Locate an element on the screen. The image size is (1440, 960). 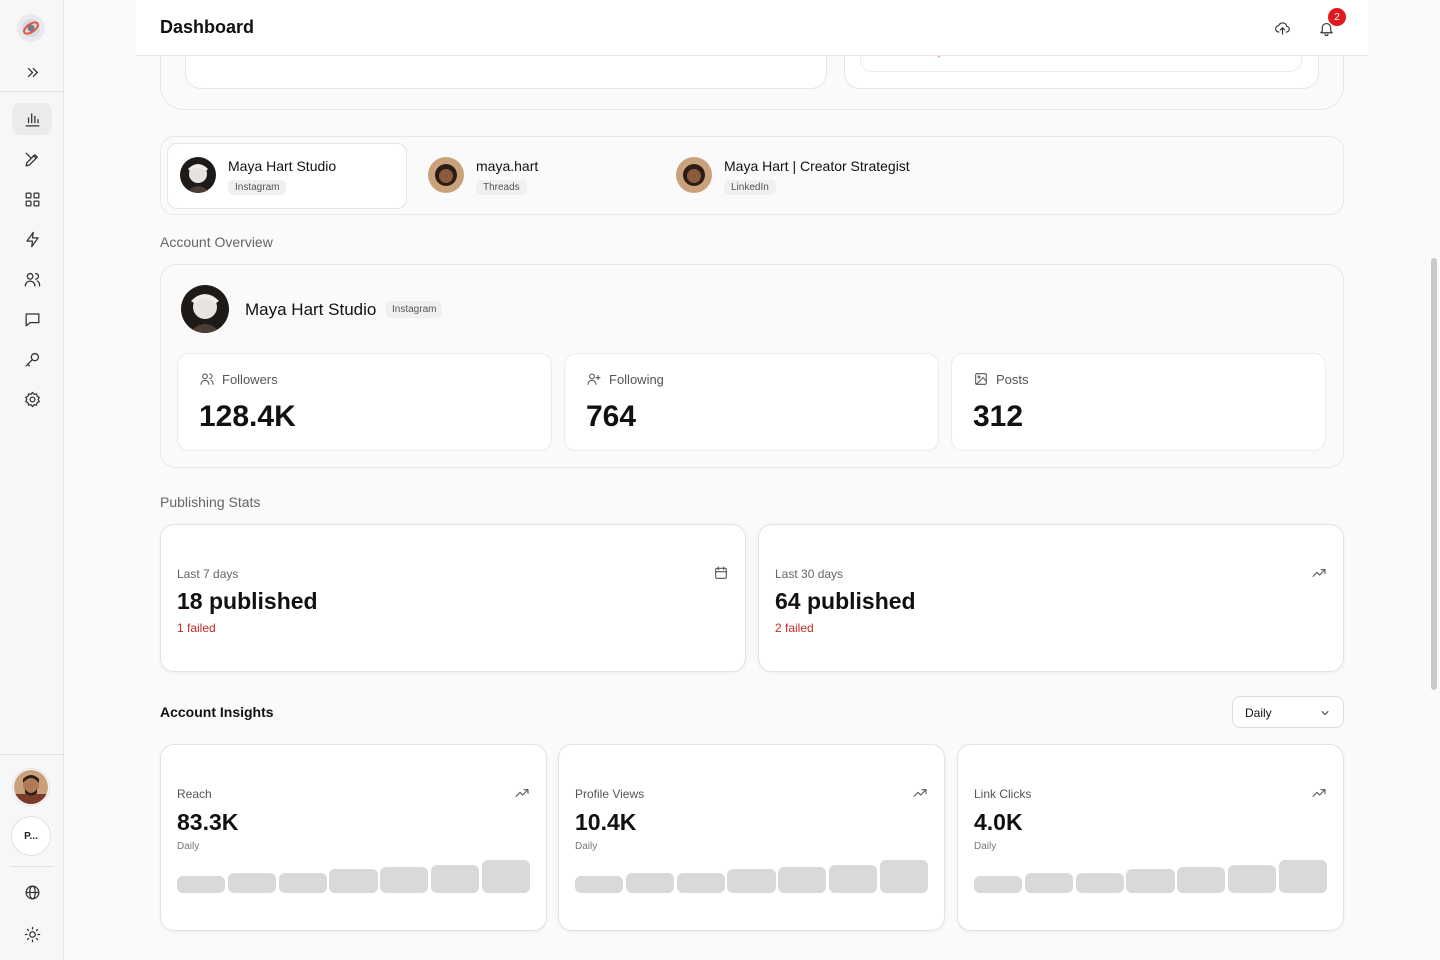
published-count: 18 published is located at coordinates (247, 601).